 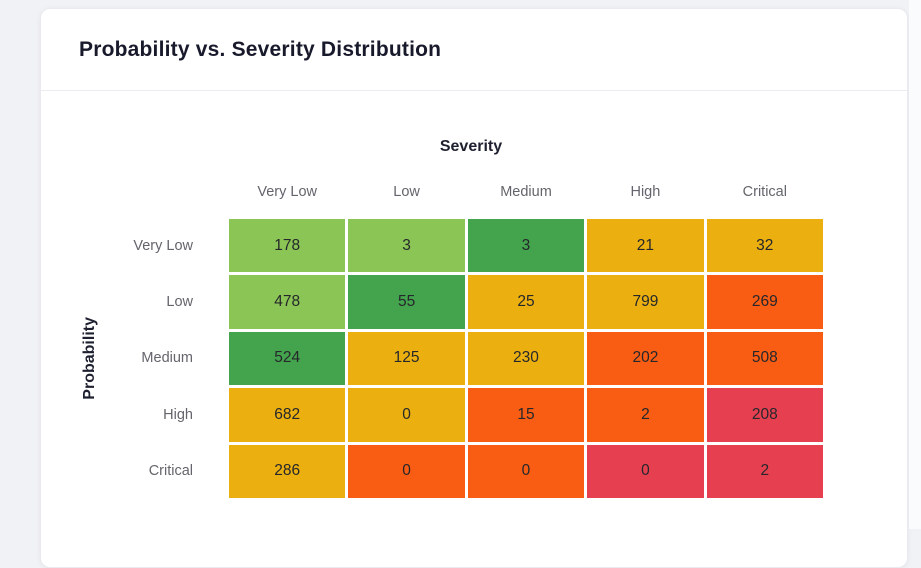 What do you see at coordinates (645, 192) in the screenshot?
I see `column-header-high: High` at bounding box center [645, 192].